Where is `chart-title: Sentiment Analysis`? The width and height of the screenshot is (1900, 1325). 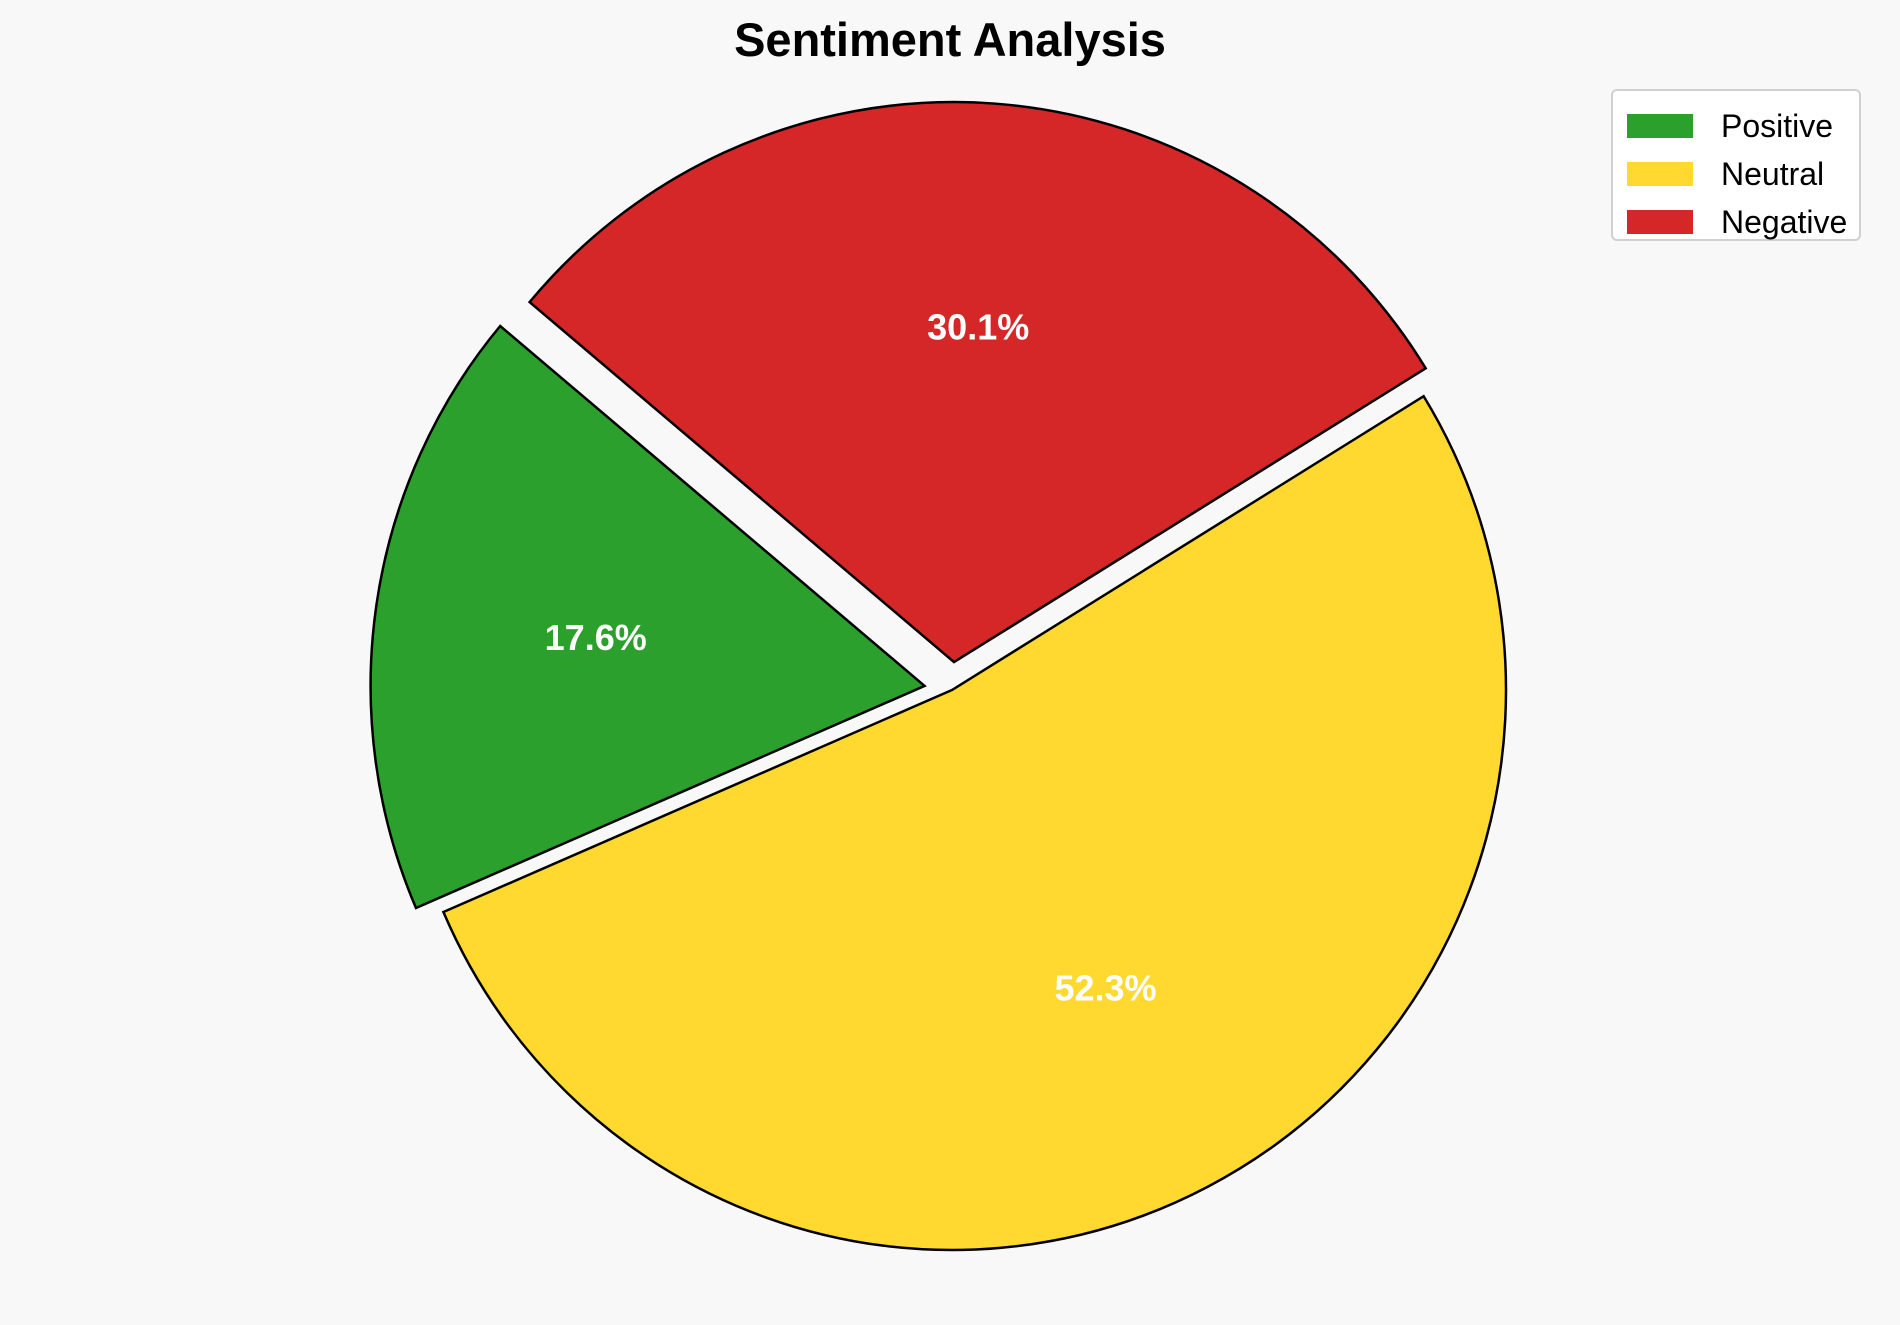 chart-title: Sentiment Analysis is located at coordinates (950, 39).